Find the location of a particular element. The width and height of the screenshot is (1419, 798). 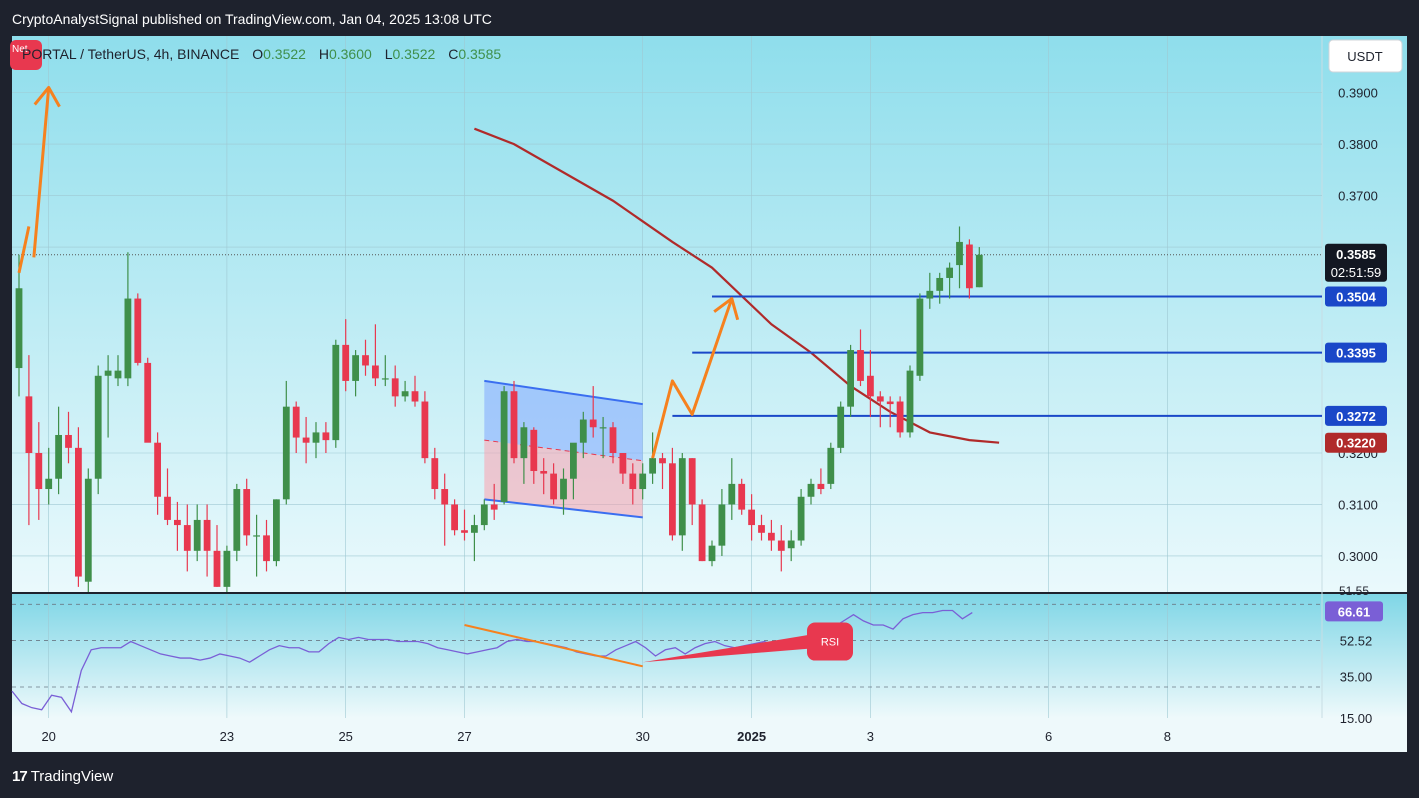

rsi-axis-ticks: 35.00 52.52 15.00 51.55 is located at coordinates (1355, 655).